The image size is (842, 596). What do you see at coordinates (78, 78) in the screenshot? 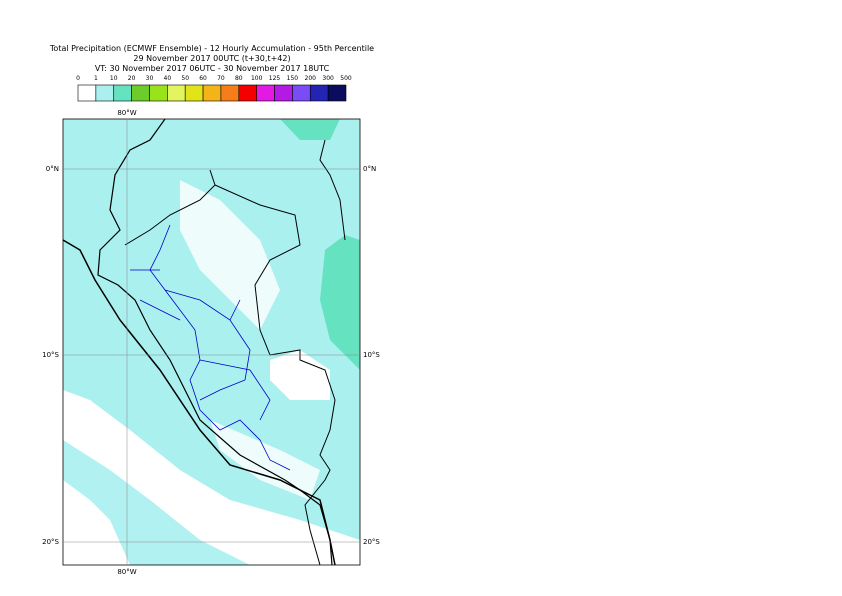
I see `legend-label: 0` at bounding box center [78, 78].